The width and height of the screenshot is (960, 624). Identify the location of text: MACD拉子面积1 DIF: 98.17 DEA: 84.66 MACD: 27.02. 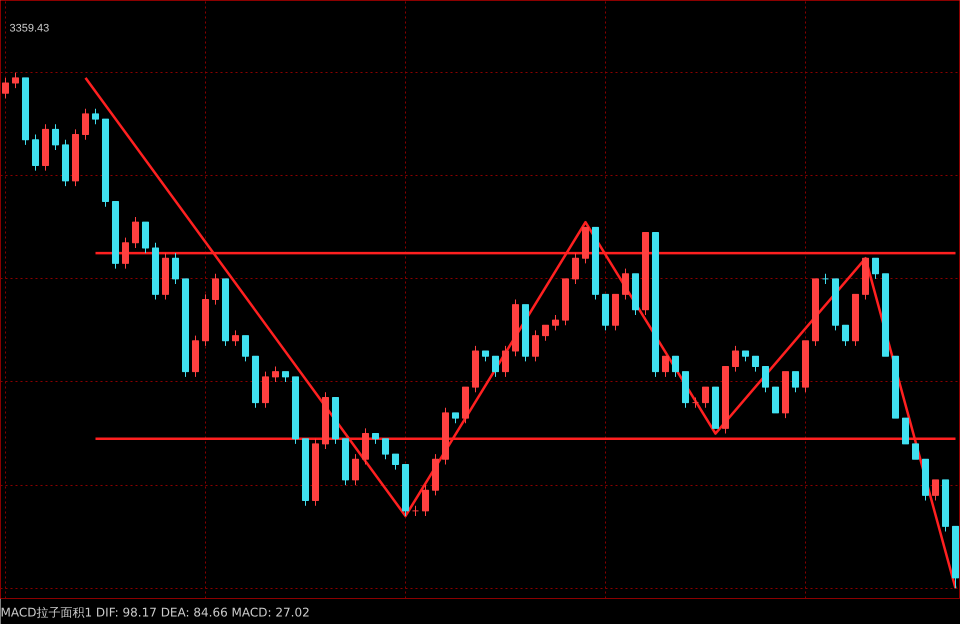
(155, 613).